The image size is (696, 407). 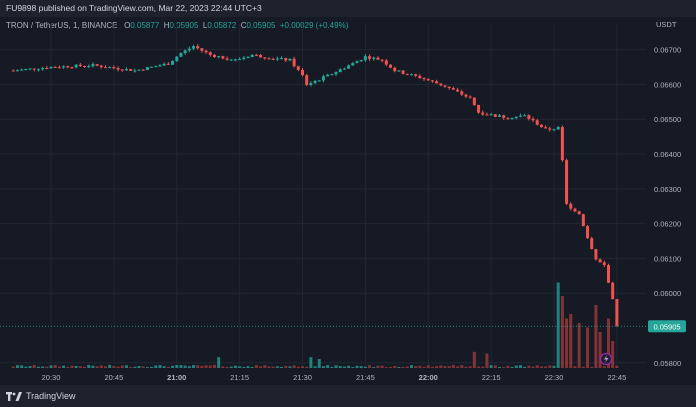 What do you see at coordinates (606, 359) in the screenshot?
I see `flash-icon` at bounding box center [606, 359].